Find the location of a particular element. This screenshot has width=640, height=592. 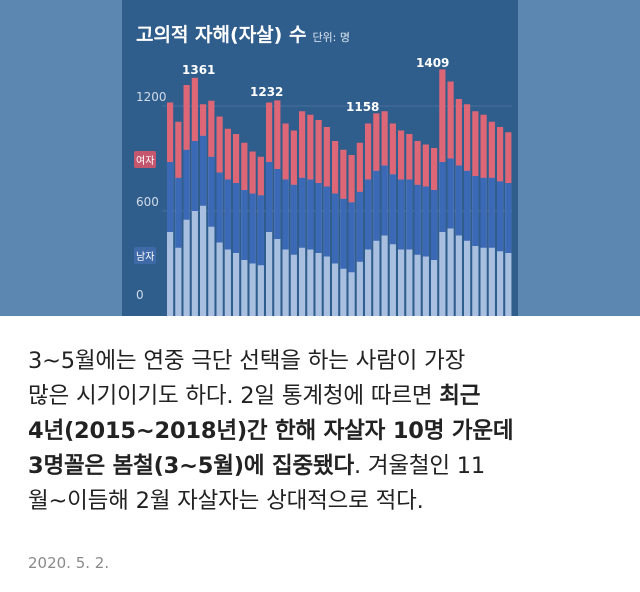

peak-label-1158: 1158 is located at coordinates (363, 107).